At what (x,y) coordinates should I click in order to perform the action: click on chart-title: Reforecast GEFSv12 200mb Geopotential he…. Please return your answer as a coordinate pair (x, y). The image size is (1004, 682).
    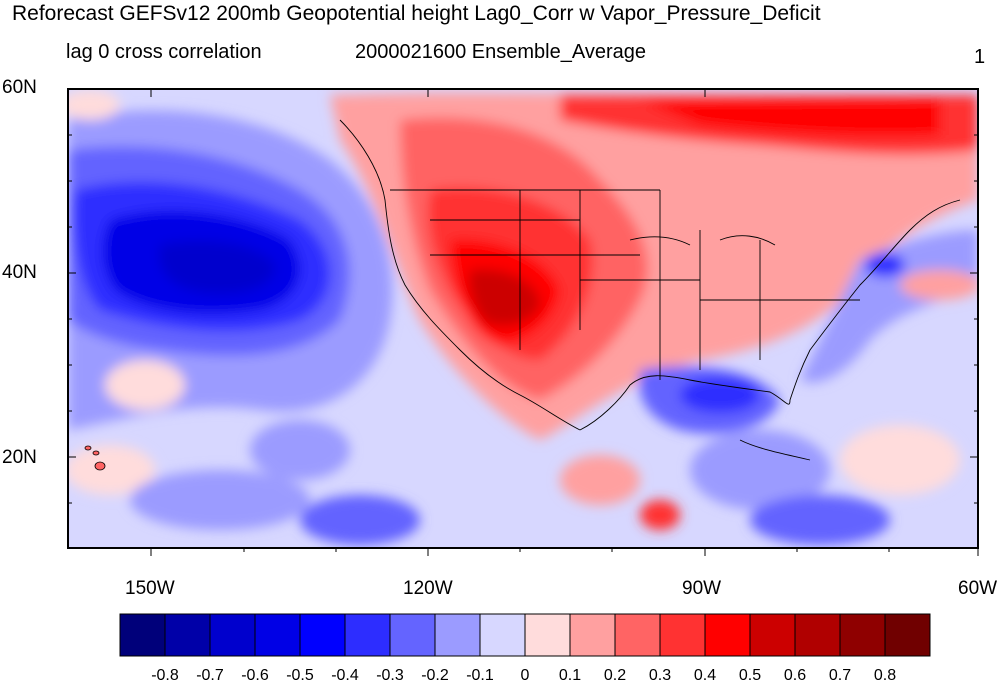
    Looking at the image, I should click on (416, 13).